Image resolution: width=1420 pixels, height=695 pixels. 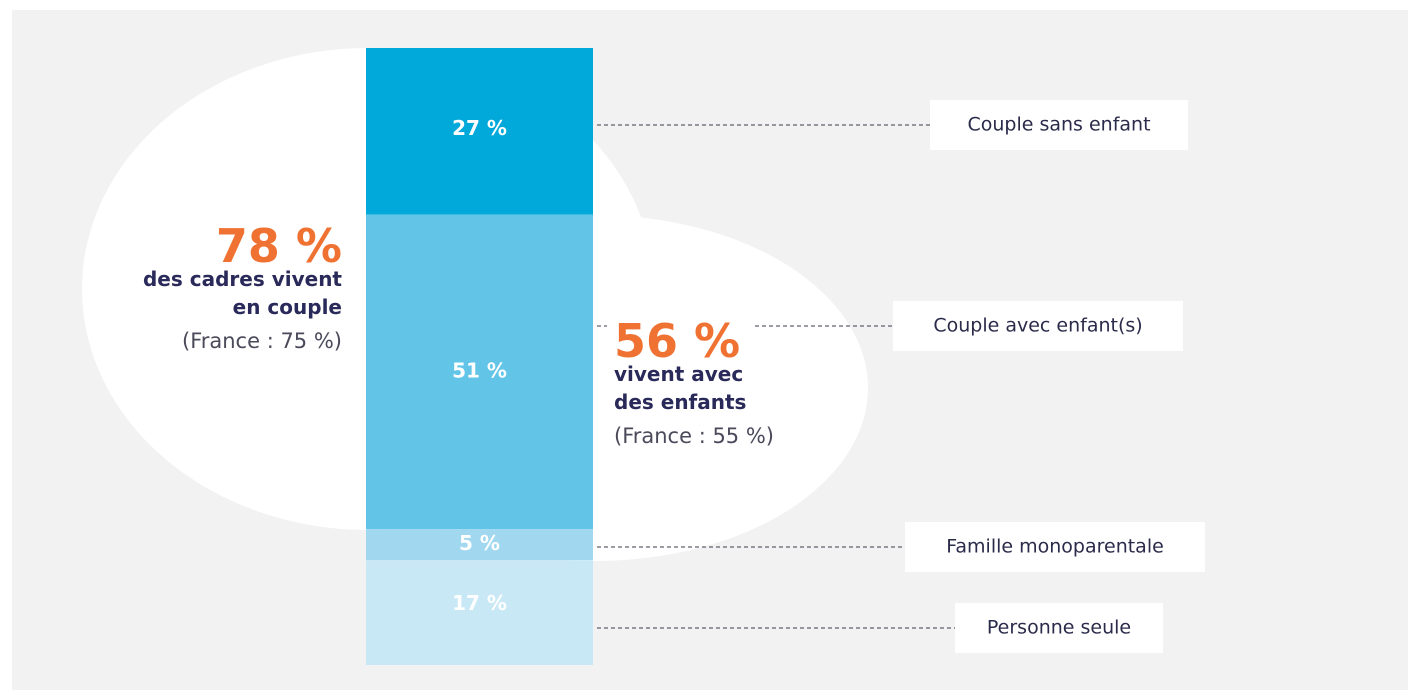 I want to click on segment-label: 27 %, so click(x=479, y=128).